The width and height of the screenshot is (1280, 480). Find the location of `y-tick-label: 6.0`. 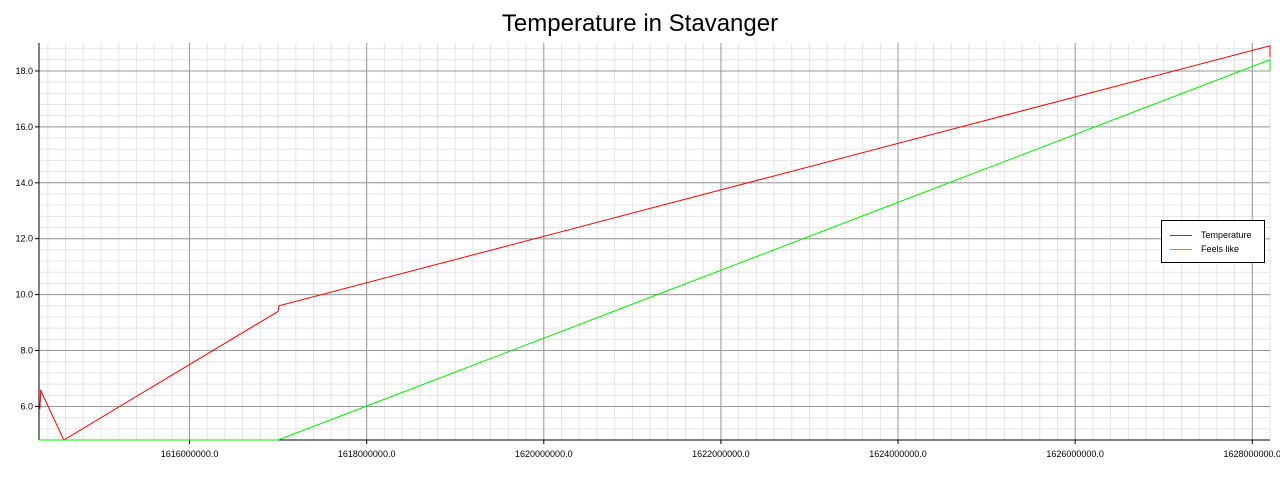

y-tick-label: 6.0 is located at coordinates (26, 406).